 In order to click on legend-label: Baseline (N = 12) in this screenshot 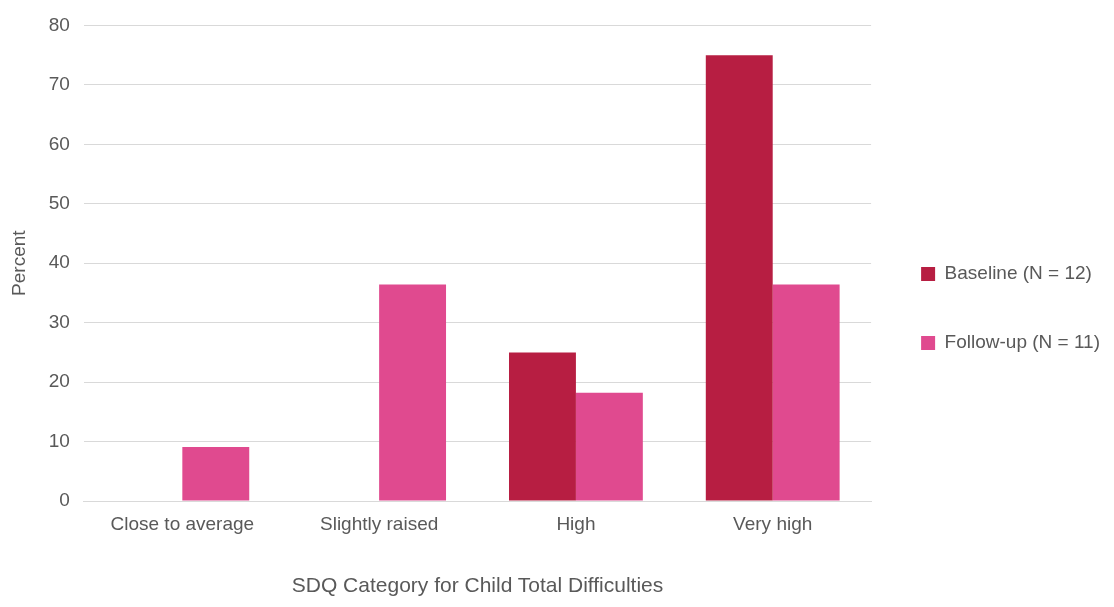, I will do `click(1018, 273)`.